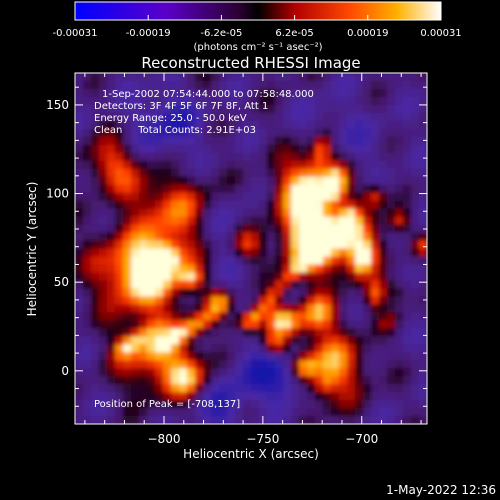 This screenshot has height=500, width=500. Describe the element at coordinates (57, 194) in the screenshot. I see `y-tick-label: 100` at that location.